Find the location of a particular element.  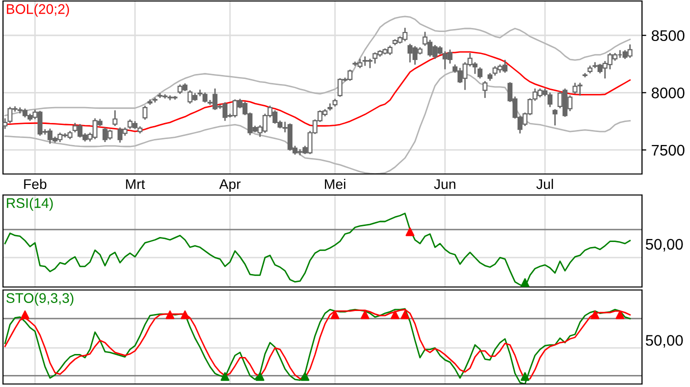

y-tick-label: 8500 is located at coordinates (668, 36).